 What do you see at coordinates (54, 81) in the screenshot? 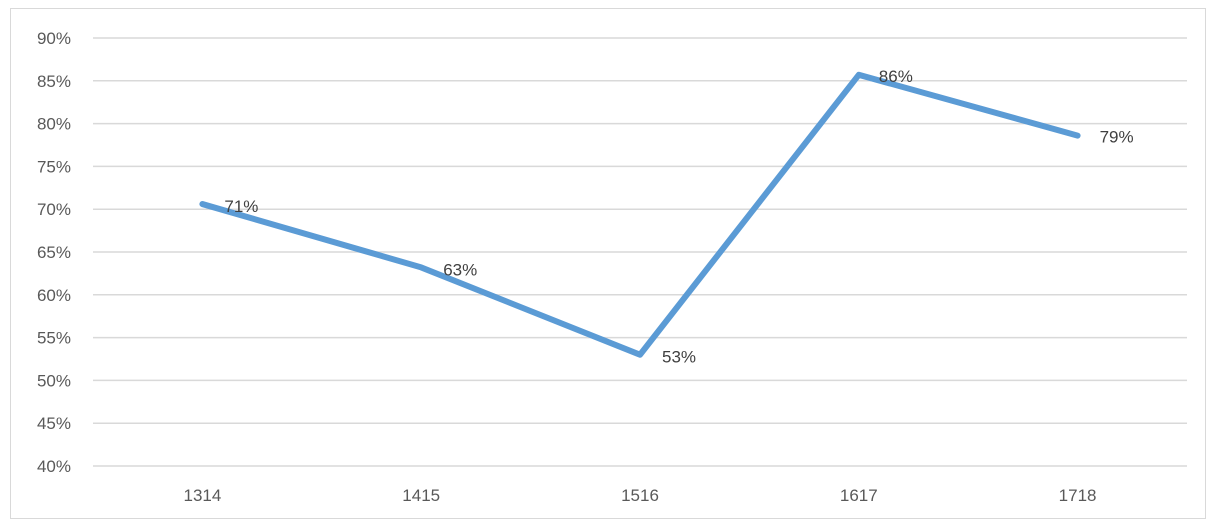
I see `y-tick-label: 85%` at bounding box center [54, 81].